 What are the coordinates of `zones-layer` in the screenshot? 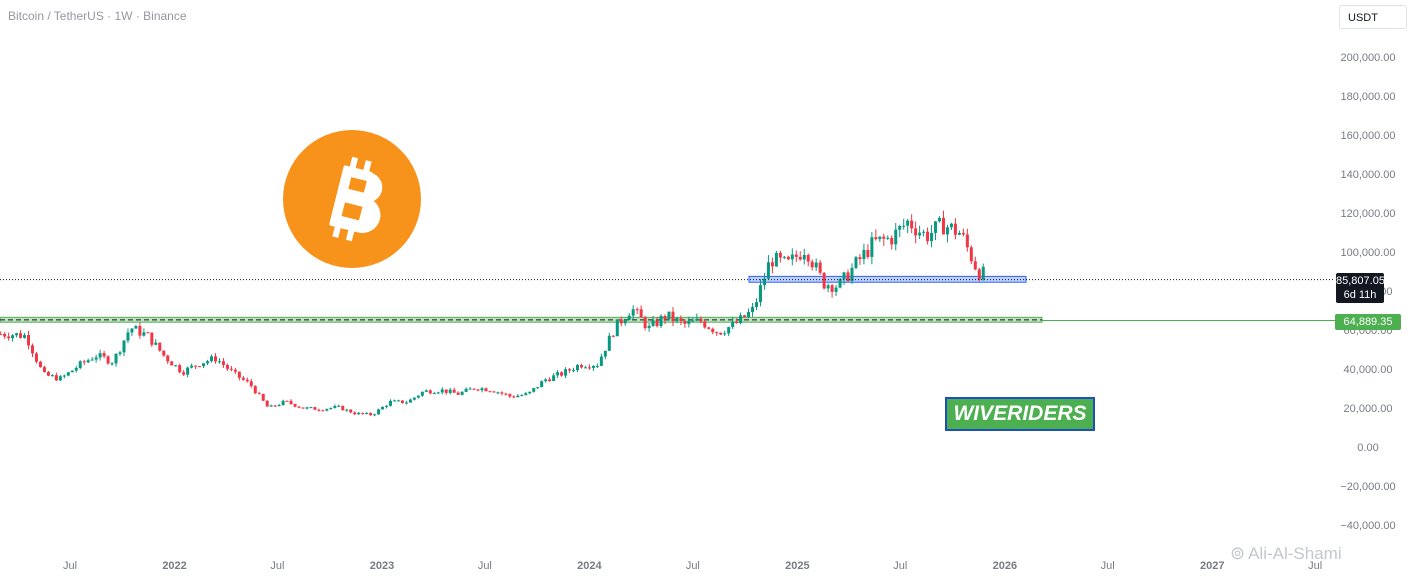 It's located at (521, 299).